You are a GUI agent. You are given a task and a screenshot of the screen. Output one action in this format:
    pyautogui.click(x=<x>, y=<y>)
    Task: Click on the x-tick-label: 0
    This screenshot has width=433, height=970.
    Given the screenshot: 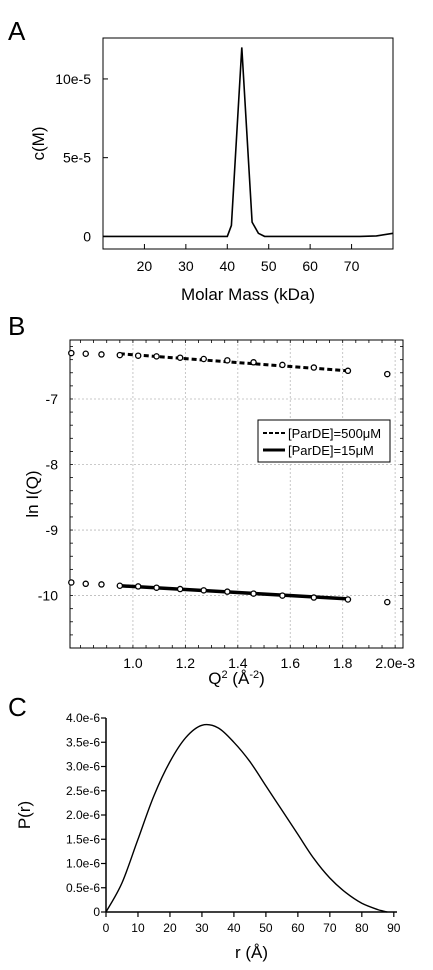 What is the action you would take?
    pyautogui.click(x=106, y=928)
    